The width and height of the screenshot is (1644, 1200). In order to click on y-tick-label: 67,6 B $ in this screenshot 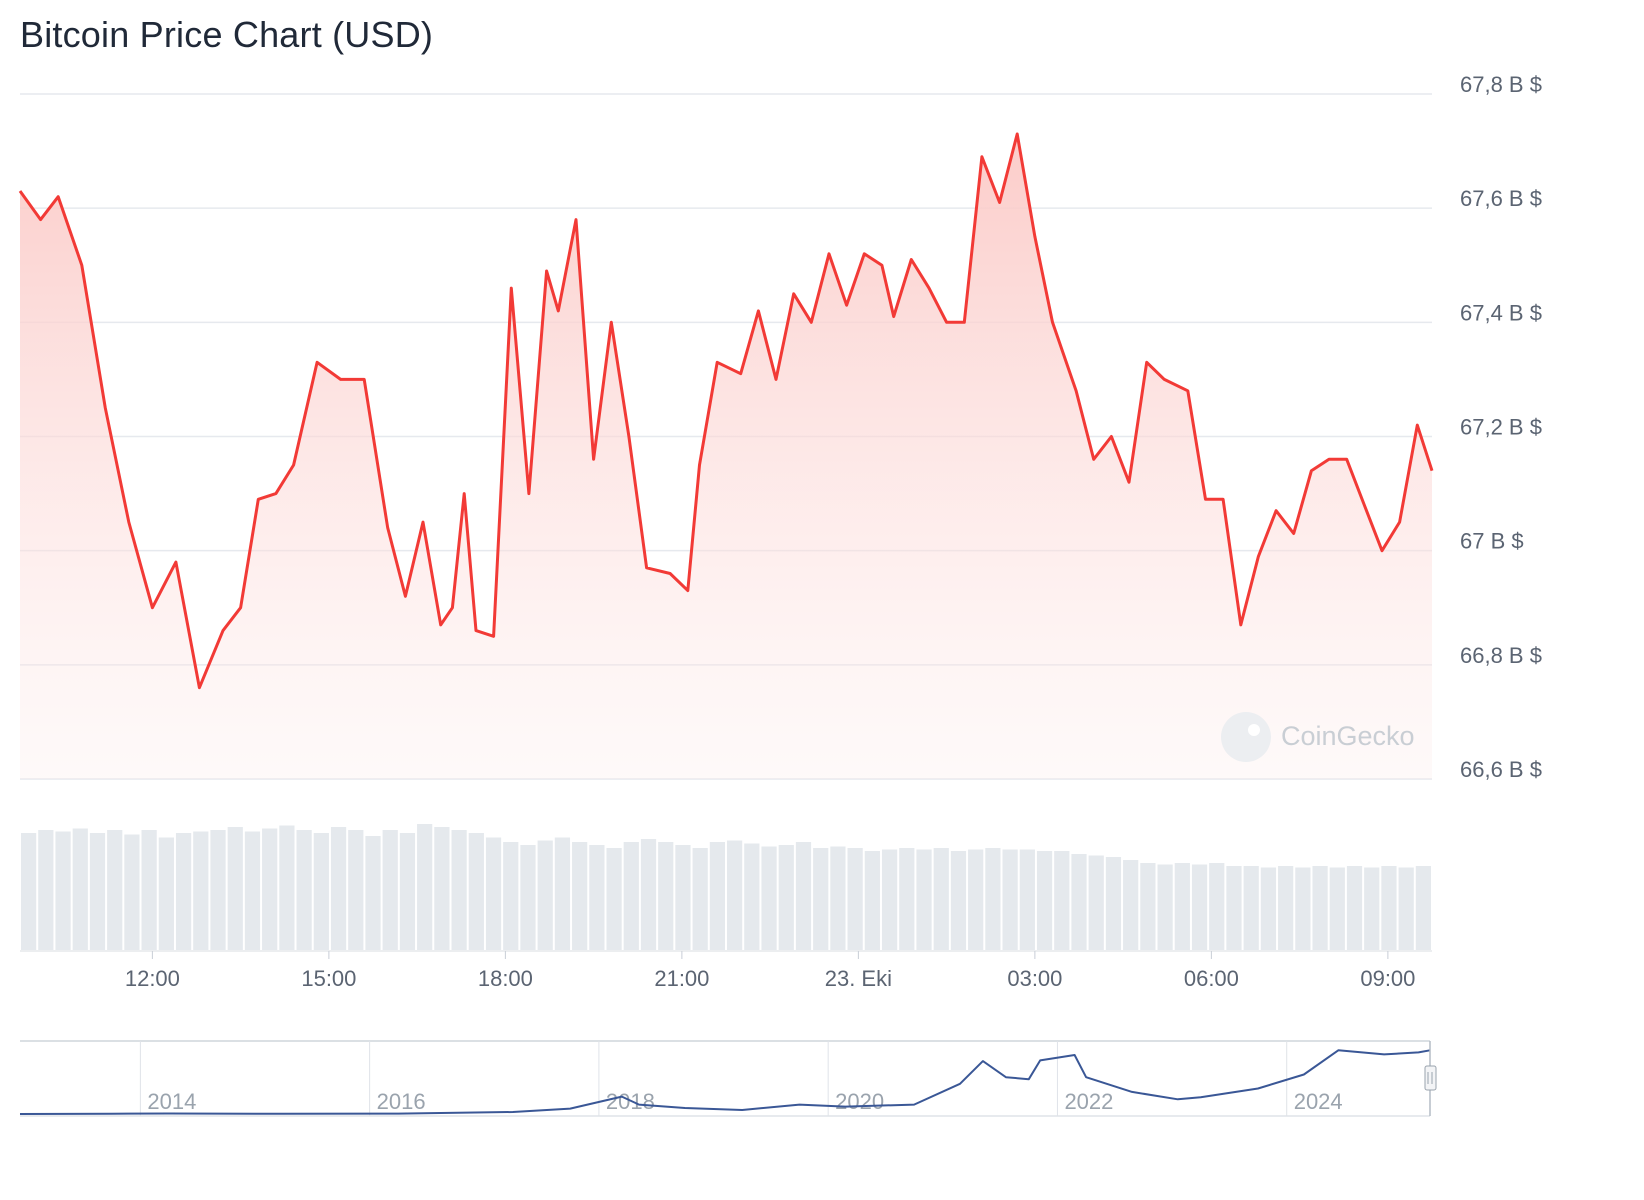, I will do `click(1501, 198)`.